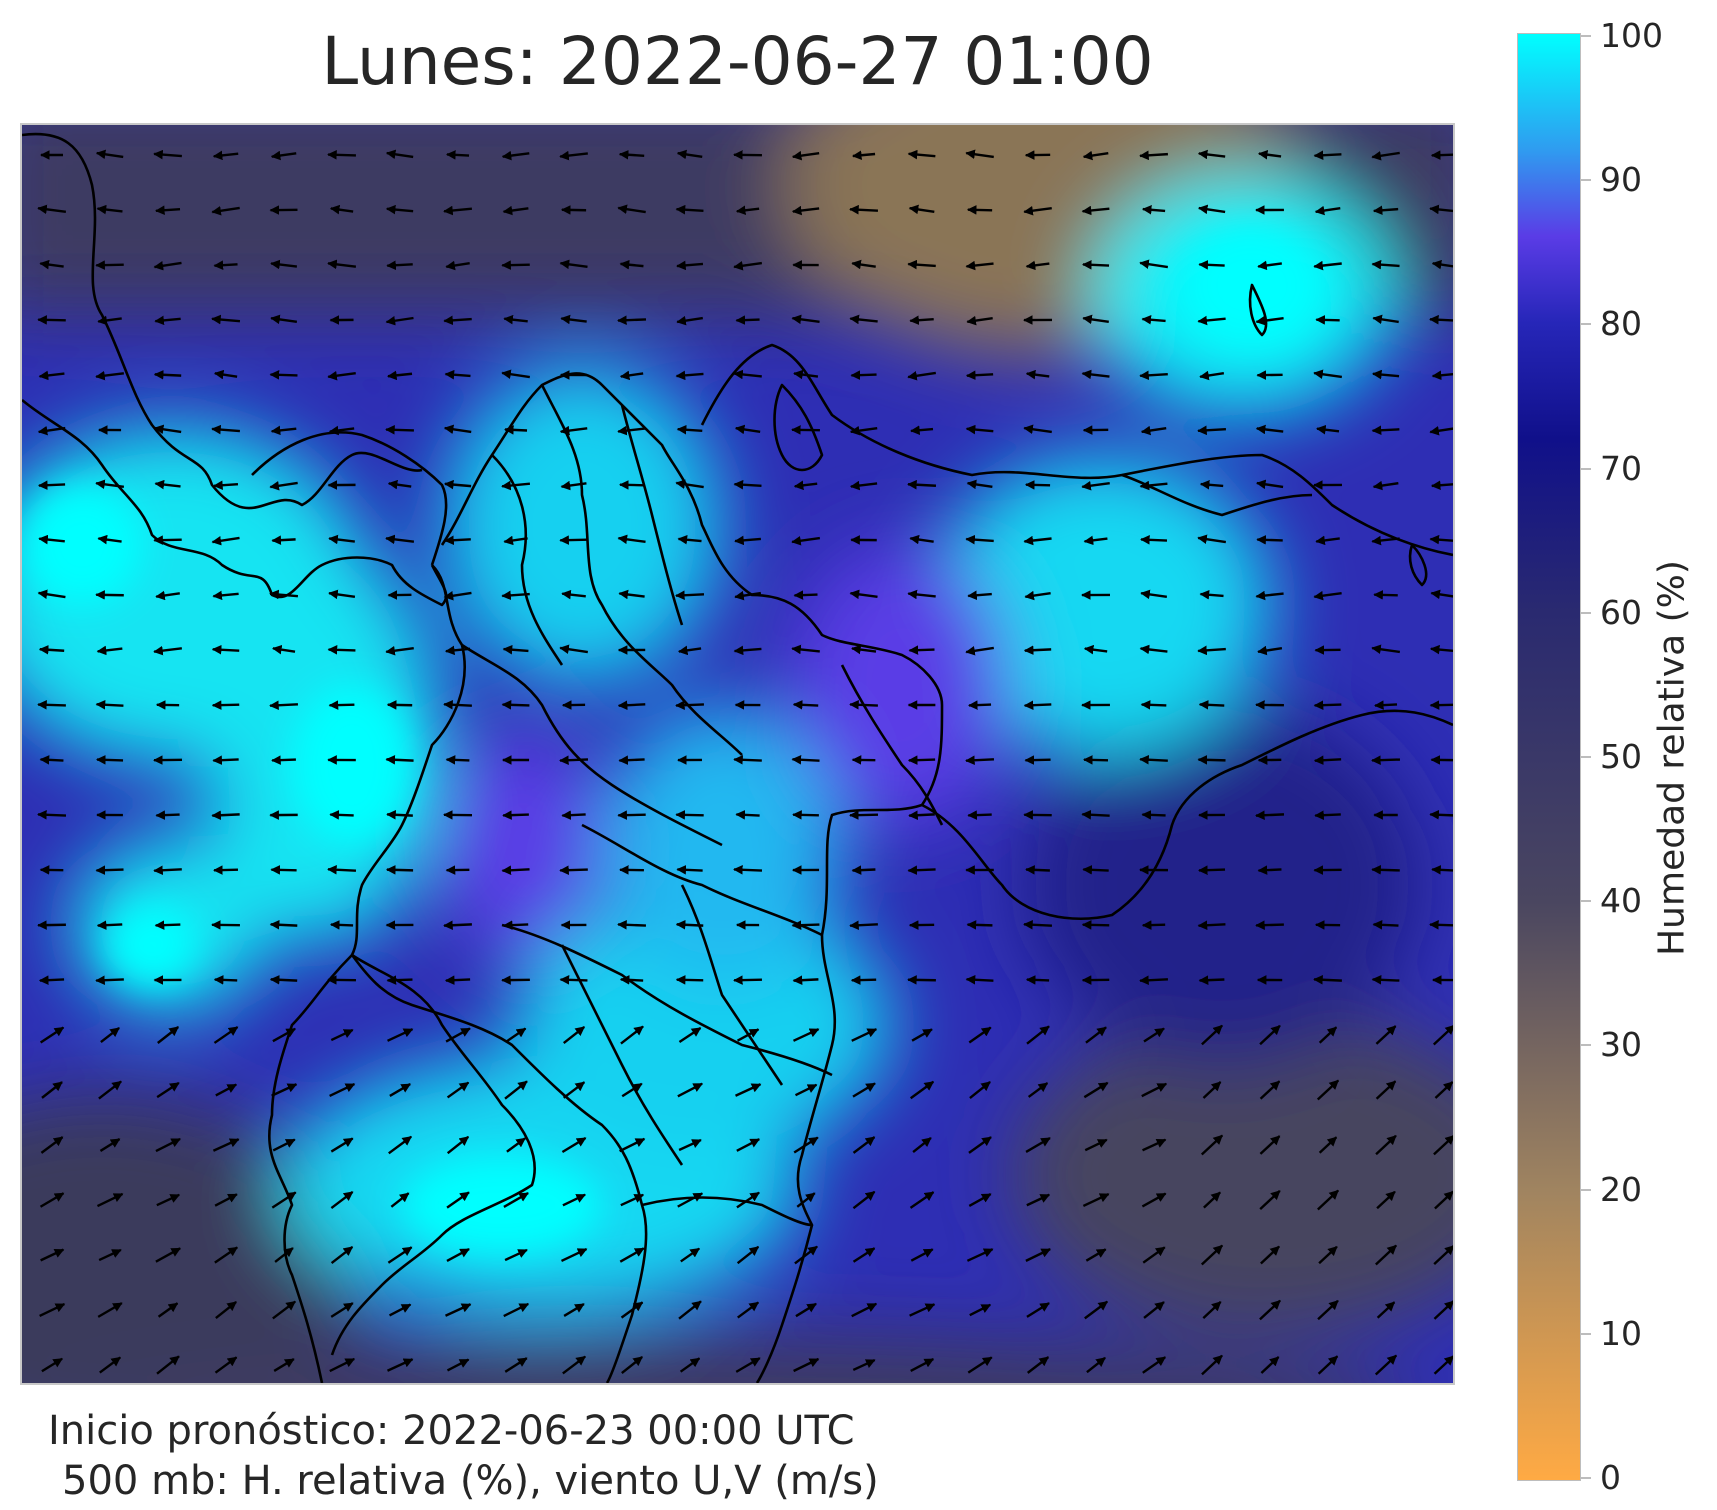 The width and height of the screenshot is (1717, 1510). Describe the element at coordinates (1549, 757) in the screenshot. I see `colorbar` at that location.